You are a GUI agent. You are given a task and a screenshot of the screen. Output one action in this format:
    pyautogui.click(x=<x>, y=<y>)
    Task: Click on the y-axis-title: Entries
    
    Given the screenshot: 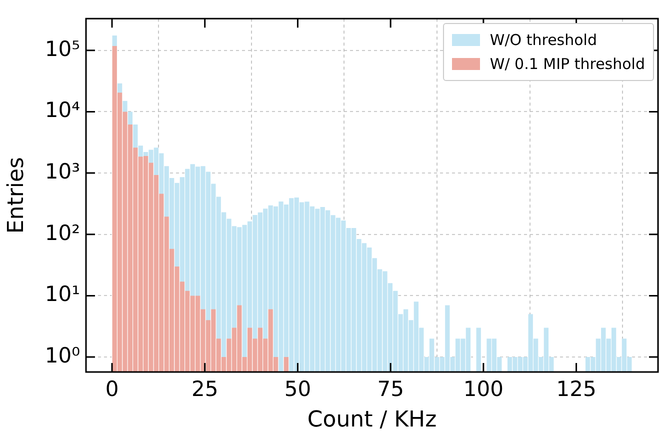 What is the action you would take?
    pyautogui.click(x=16, y=195)
    